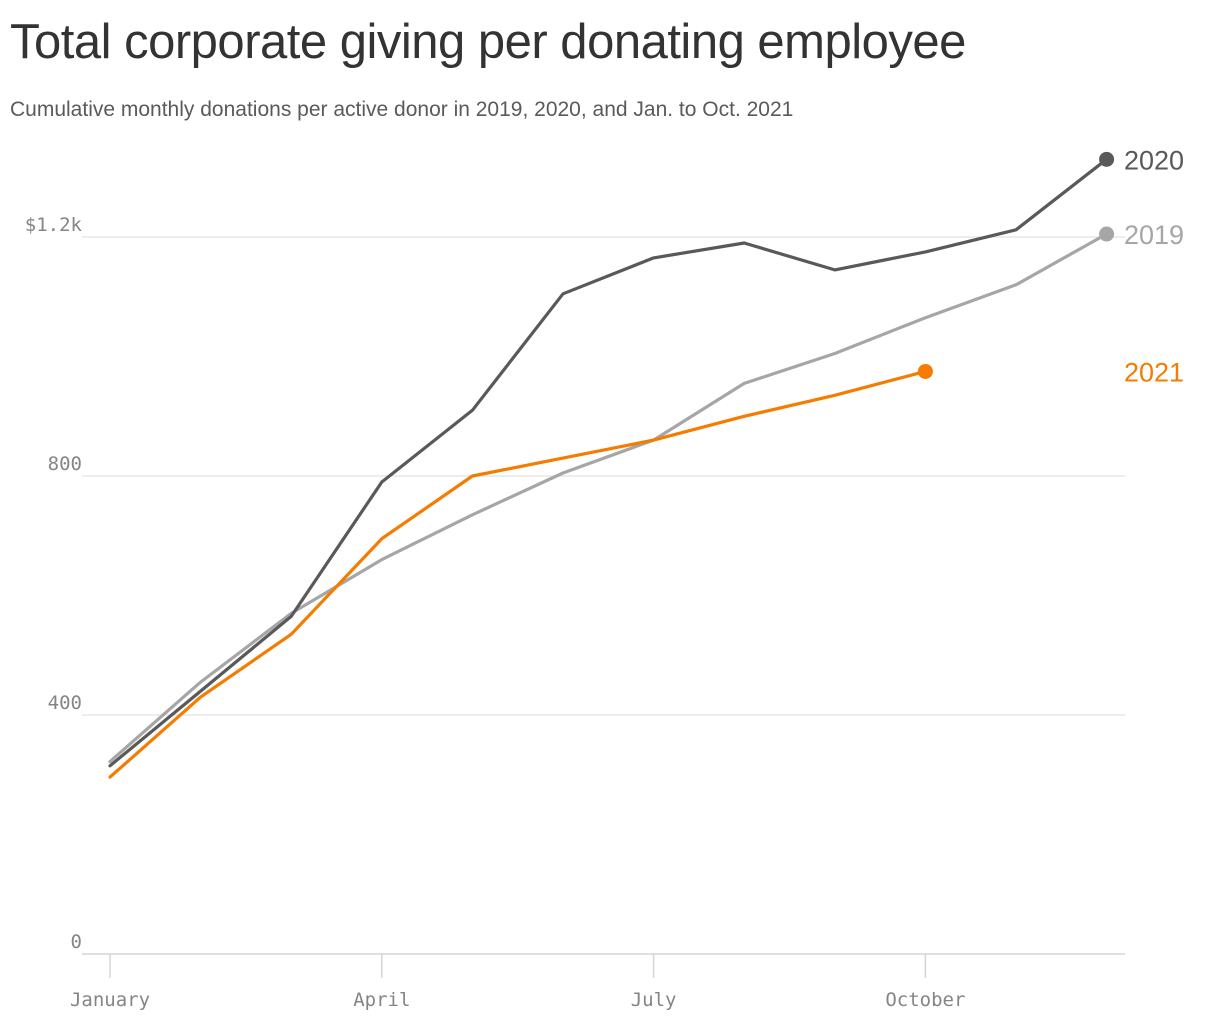 This screenshot has width=1220, height=1020. Describe the element at coordinates (1154, 160) in the screenshot. I see `series-label-2020: 2020` at that location.